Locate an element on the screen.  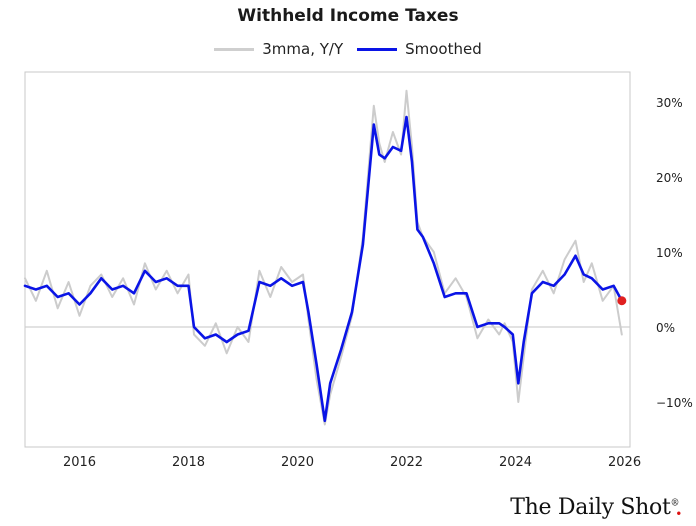
y-tick-label: 10% is located at coordinates (669, 253).